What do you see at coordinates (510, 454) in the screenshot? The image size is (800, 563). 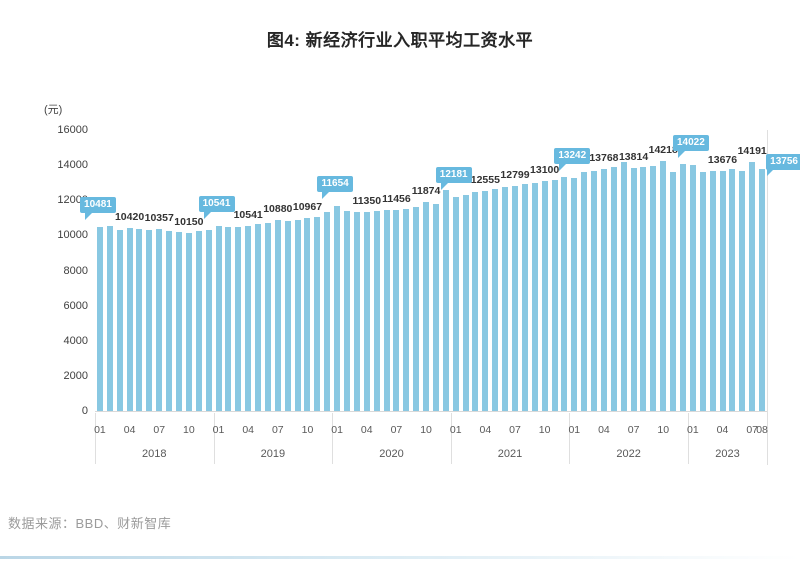 I see `year-label: 2021` at bounding box center [510, 454].